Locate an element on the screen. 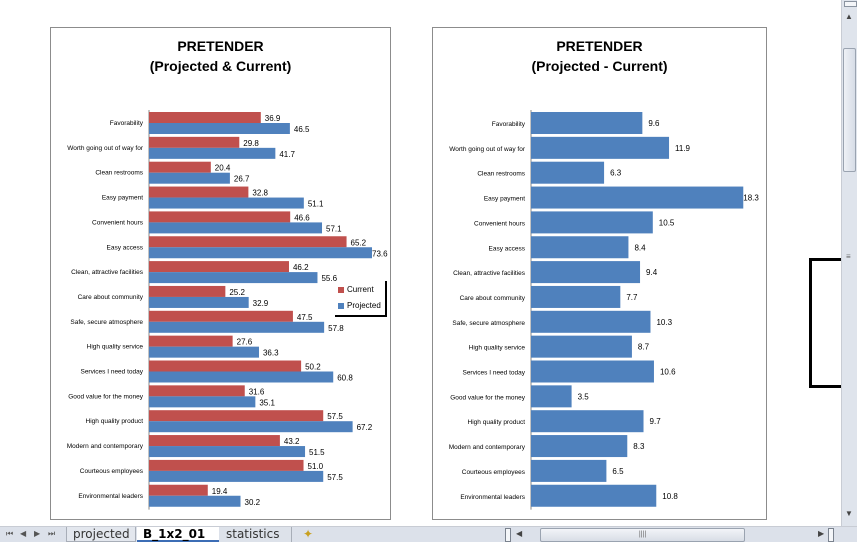 The height and width of the screenshot is (542, 857). data-label-difference: 8.3 is located at coordinates (639, 446).